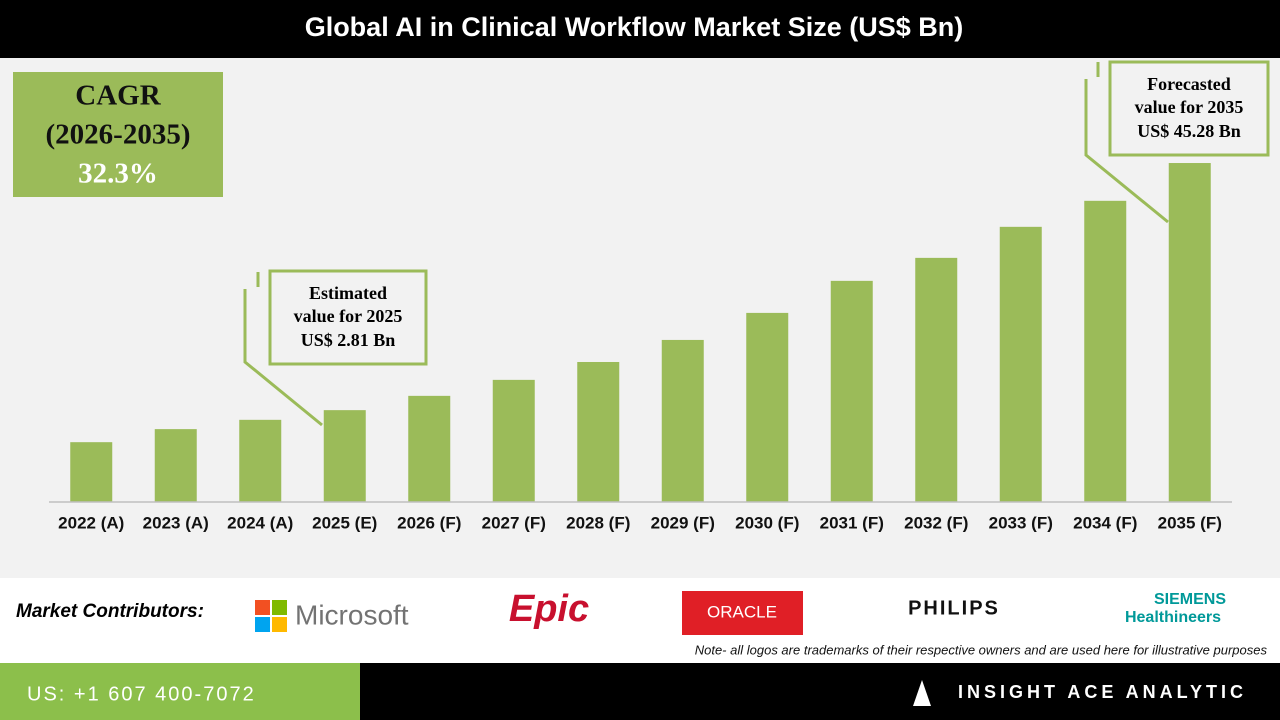 Image resolution: width=1280 pixels, height=720 pixels. I want to click on x-tick-label: 2029 (F), so click(683, 522).